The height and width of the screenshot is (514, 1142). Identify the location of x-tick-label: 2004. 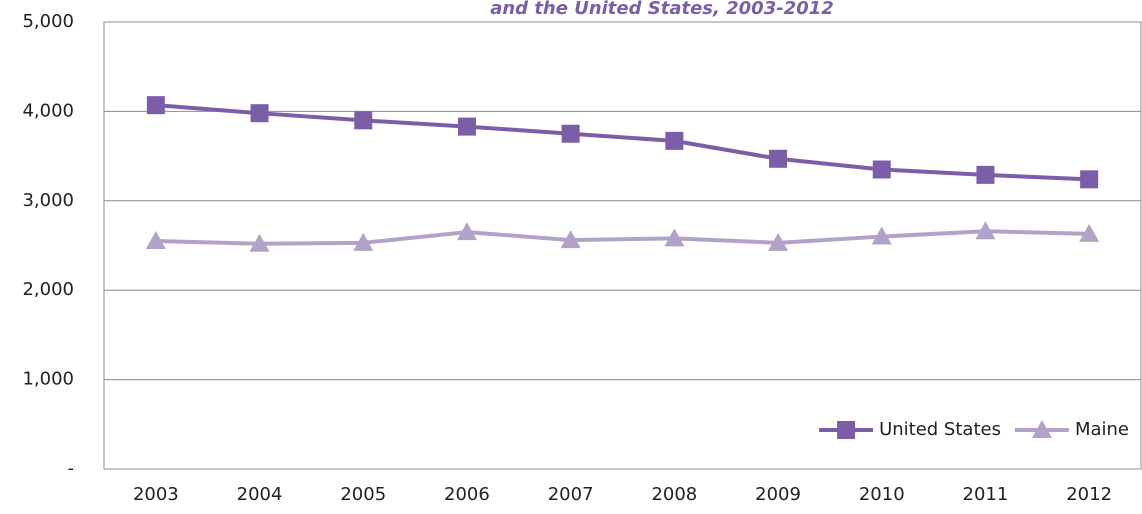
(260, 494).